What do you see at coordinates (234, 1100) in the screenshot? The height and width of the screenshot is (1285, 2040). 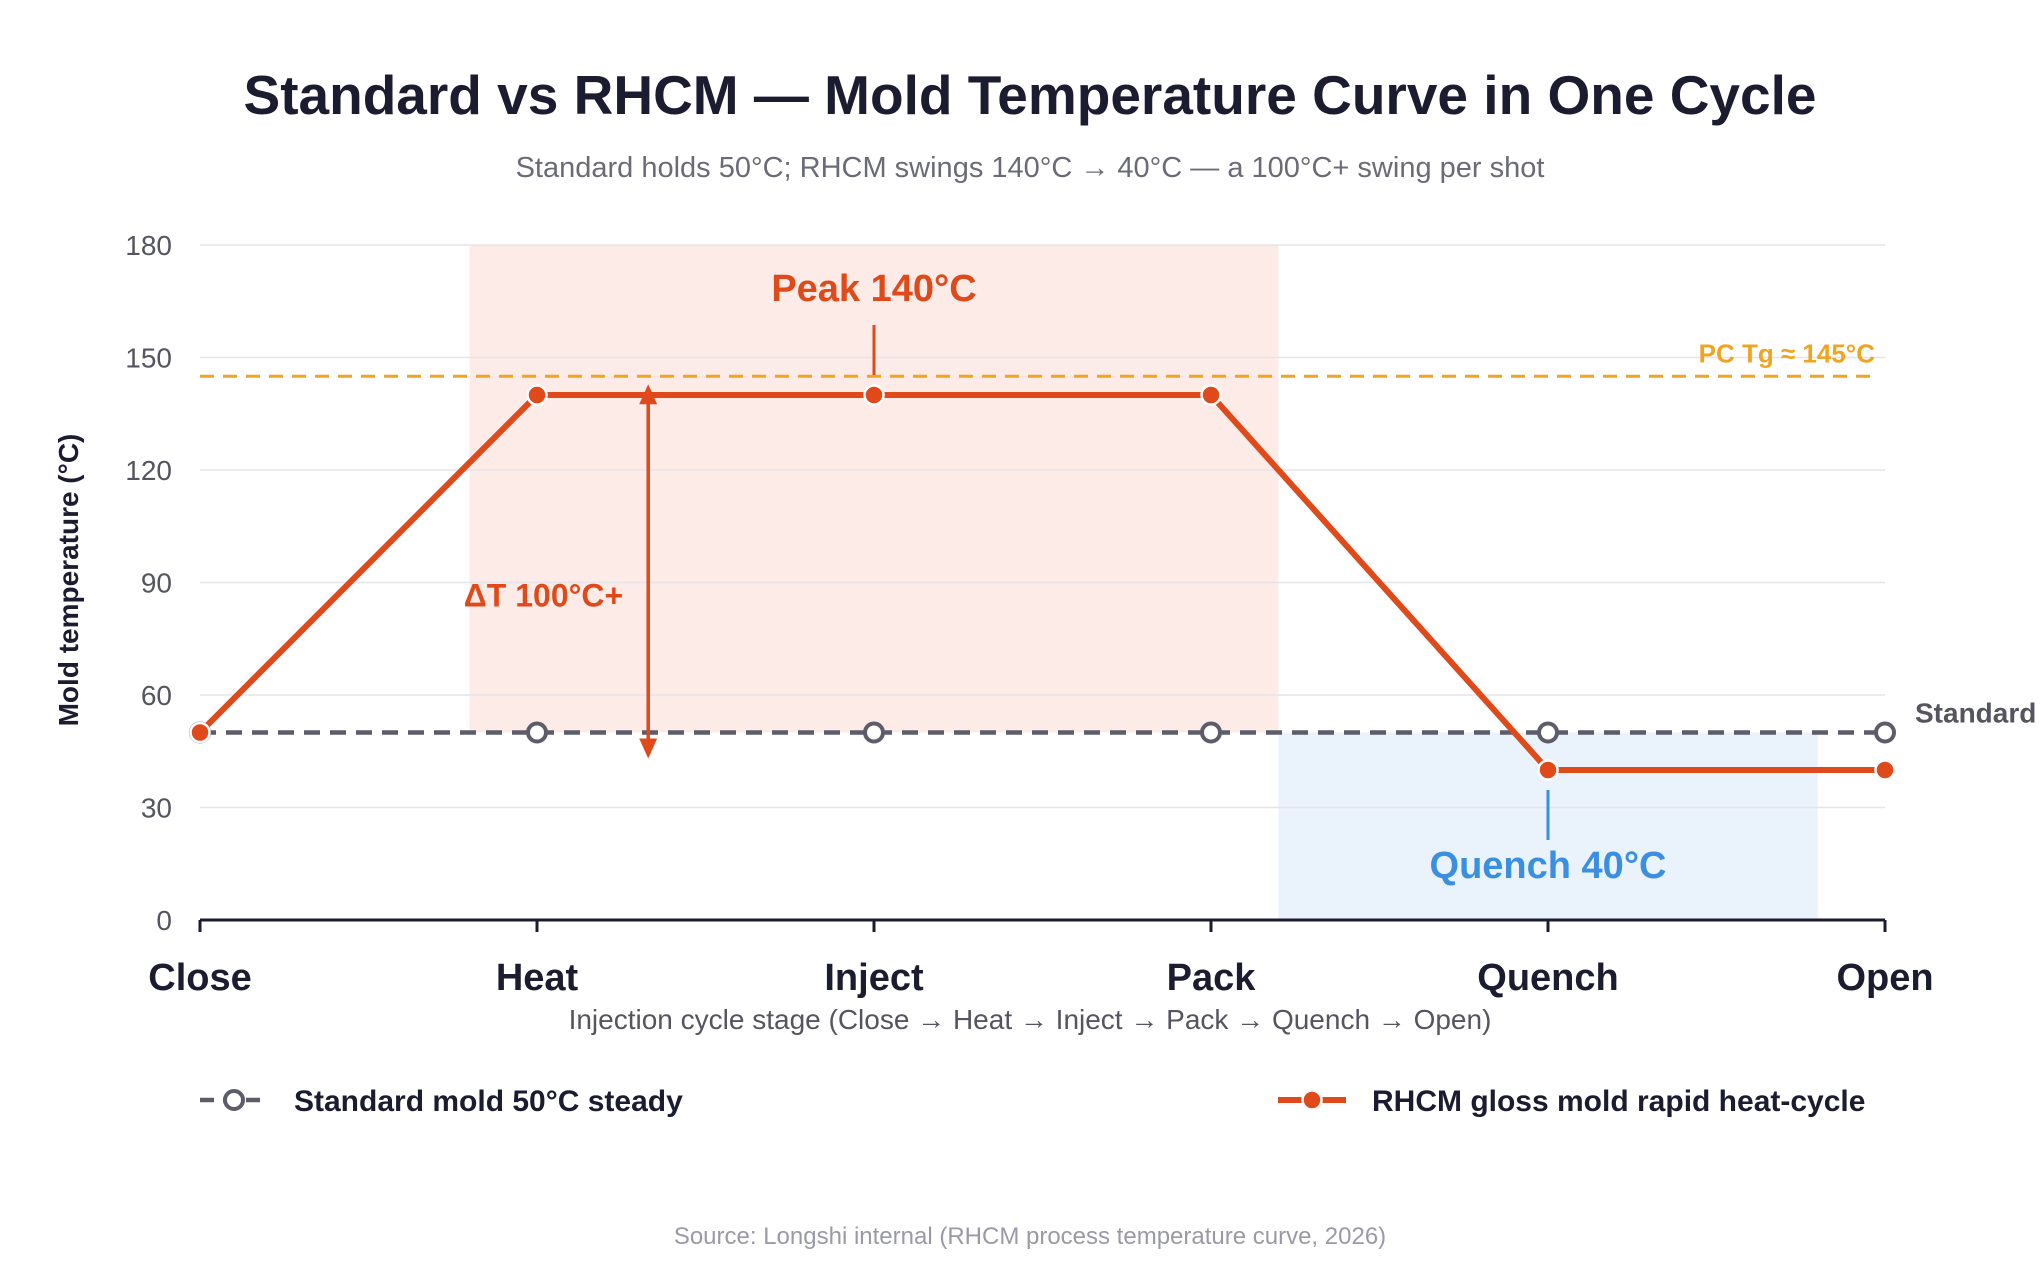 I see `legend-standard-swatch-marker` at bounding box center [234, 1100].